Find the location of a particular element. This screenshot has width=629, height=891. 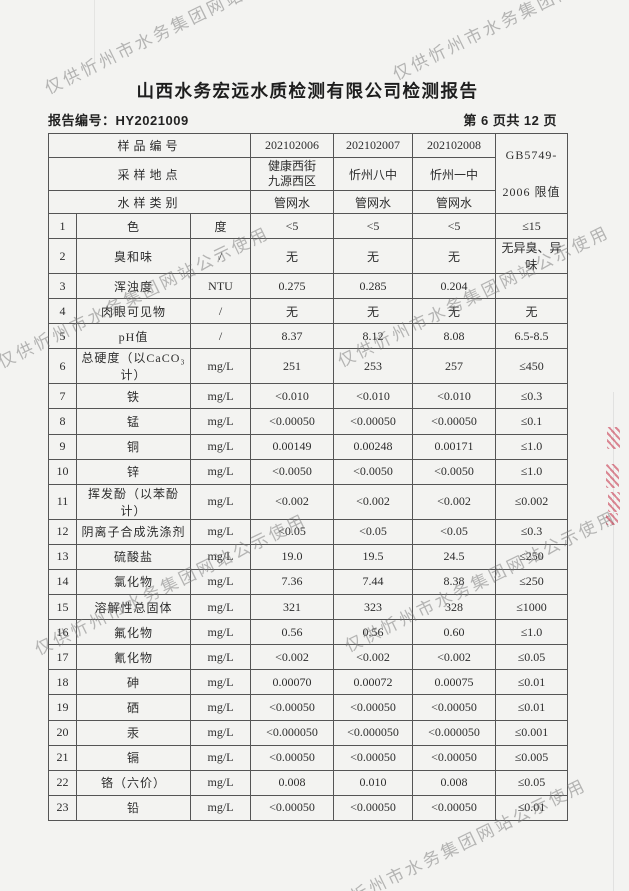

paper-fold-line is located at coordinates (94, 31).